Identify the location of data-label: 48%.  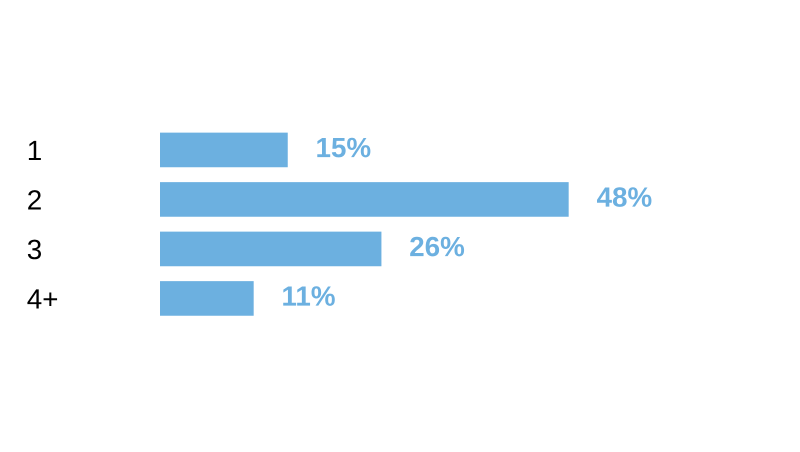
(624, 197).